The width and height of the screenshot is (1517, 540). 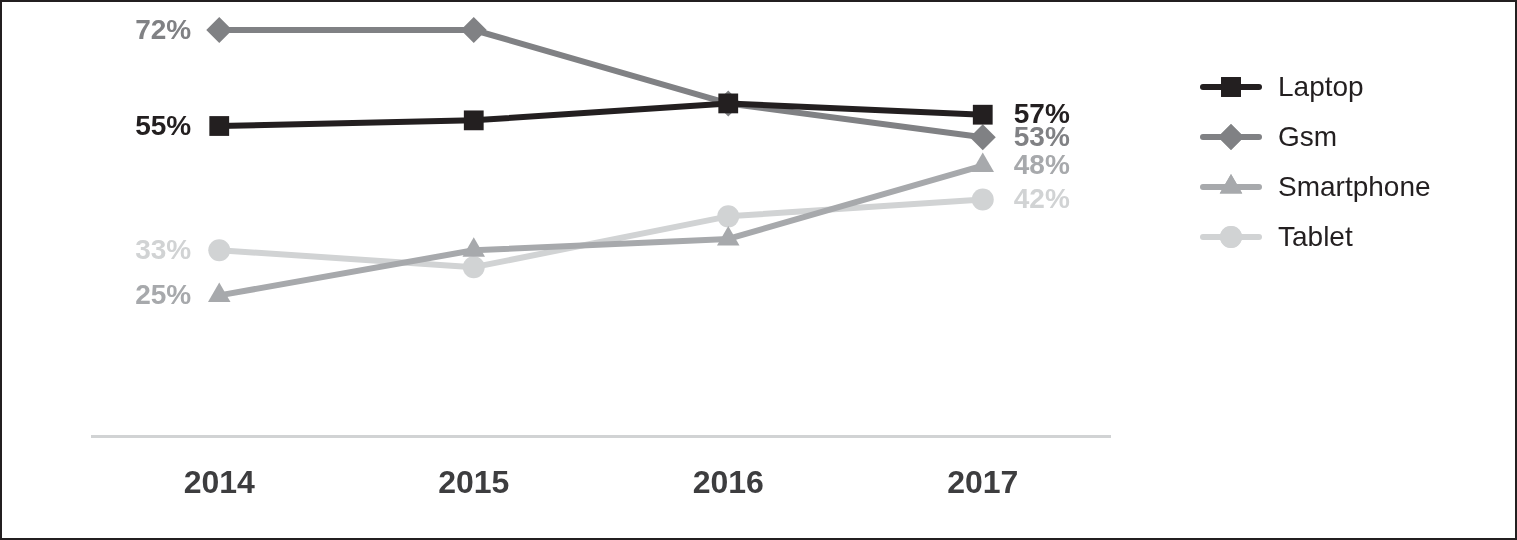 I want to click on x-tick-label: 2016, so click(x=728, y=481).